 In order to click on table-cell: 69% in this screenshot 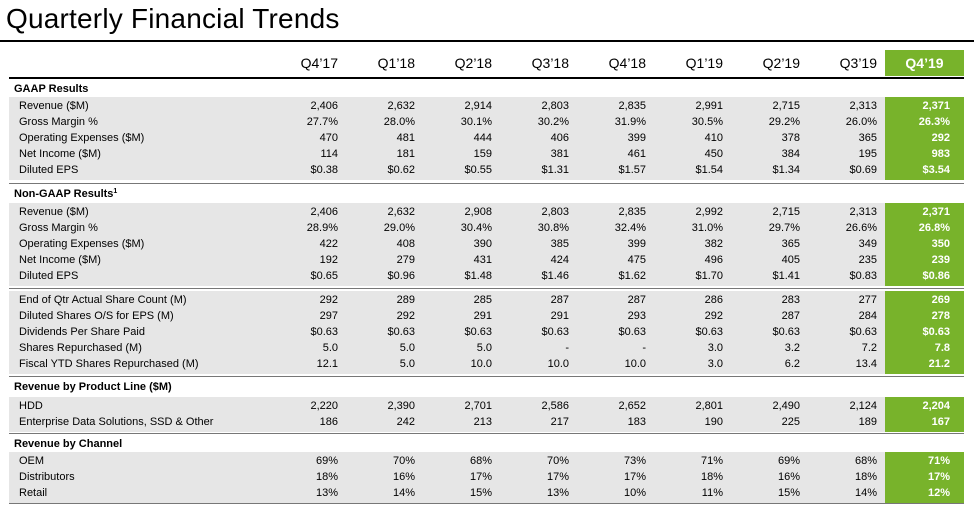, I will do `click(788, 461)`.